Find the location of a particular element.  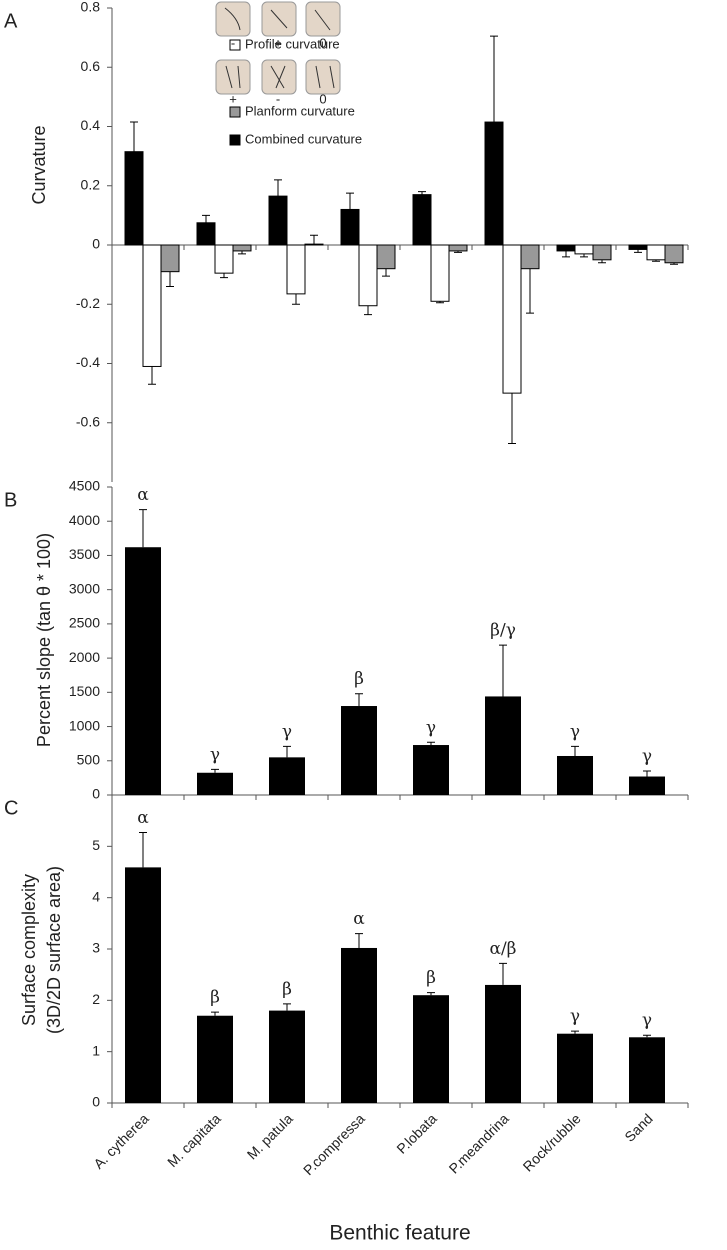

legend-icon-label: - is located at coordinates (233, 42).